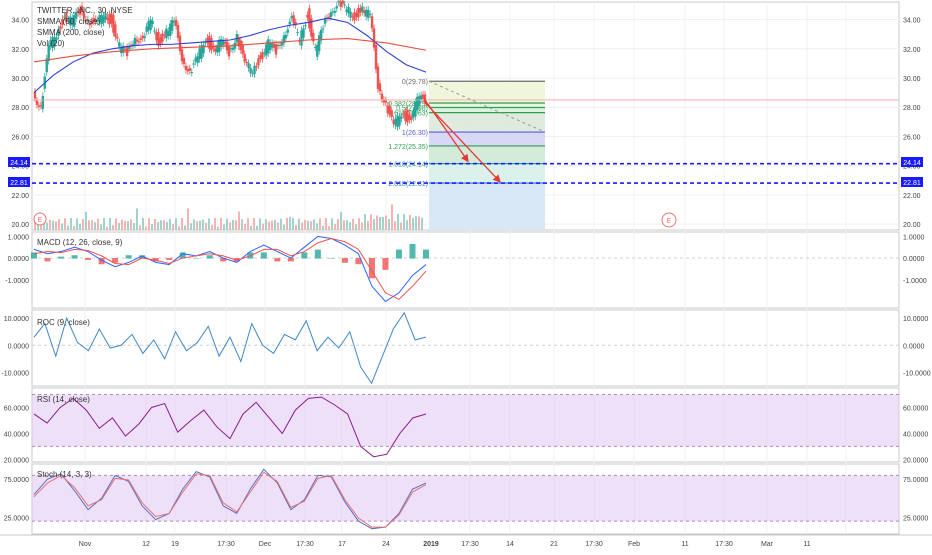 The width and height of the screenshot is (932, 555). Describe the element at coordinates (64, 474) in the screenshot. I see `stoch-legend: Stoch (14, 3, 3)` at that location.